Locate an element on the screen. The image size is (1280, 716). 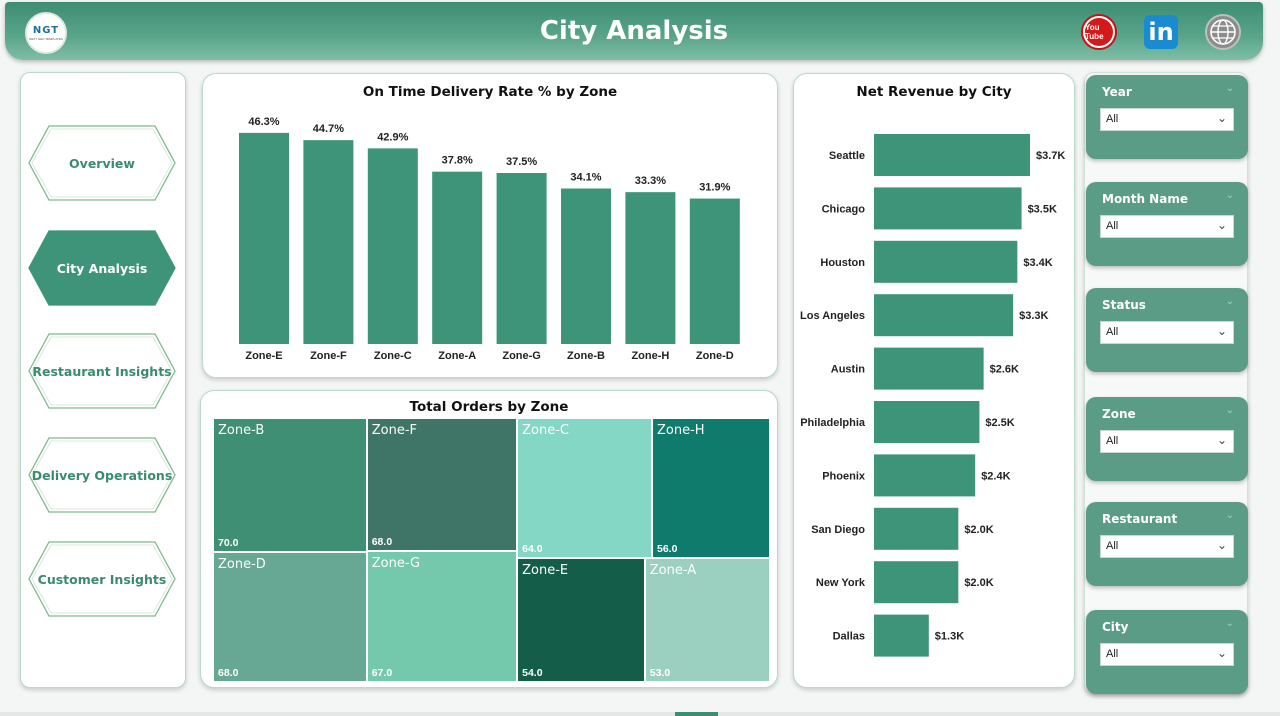
nav-item-label: Customer Insights is located at coordinates (102, 579).